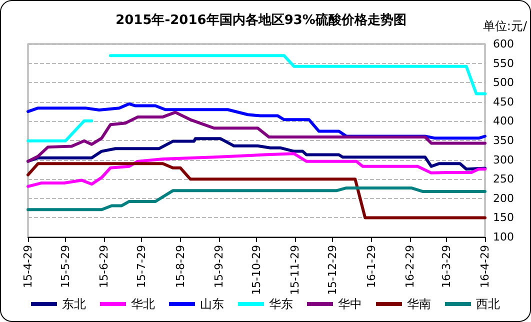 The image size is (531, 322). Describe the element at coordinates (281, 304) in the screenshot. I see `legend-label: 华东` at that location.